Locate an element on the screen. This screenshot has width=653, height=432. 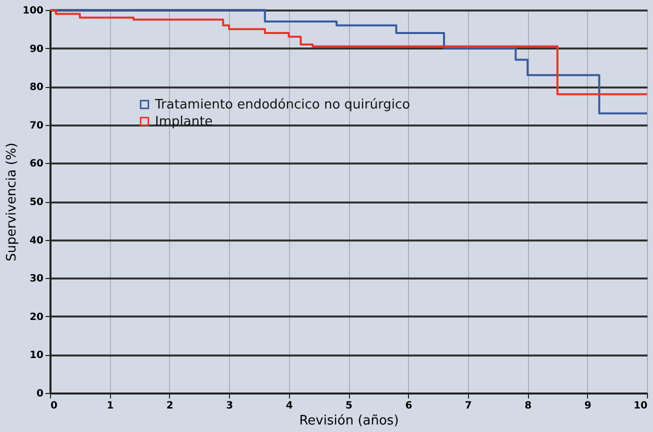
x-tick-label: 2 is located at coordinates (170, 406).